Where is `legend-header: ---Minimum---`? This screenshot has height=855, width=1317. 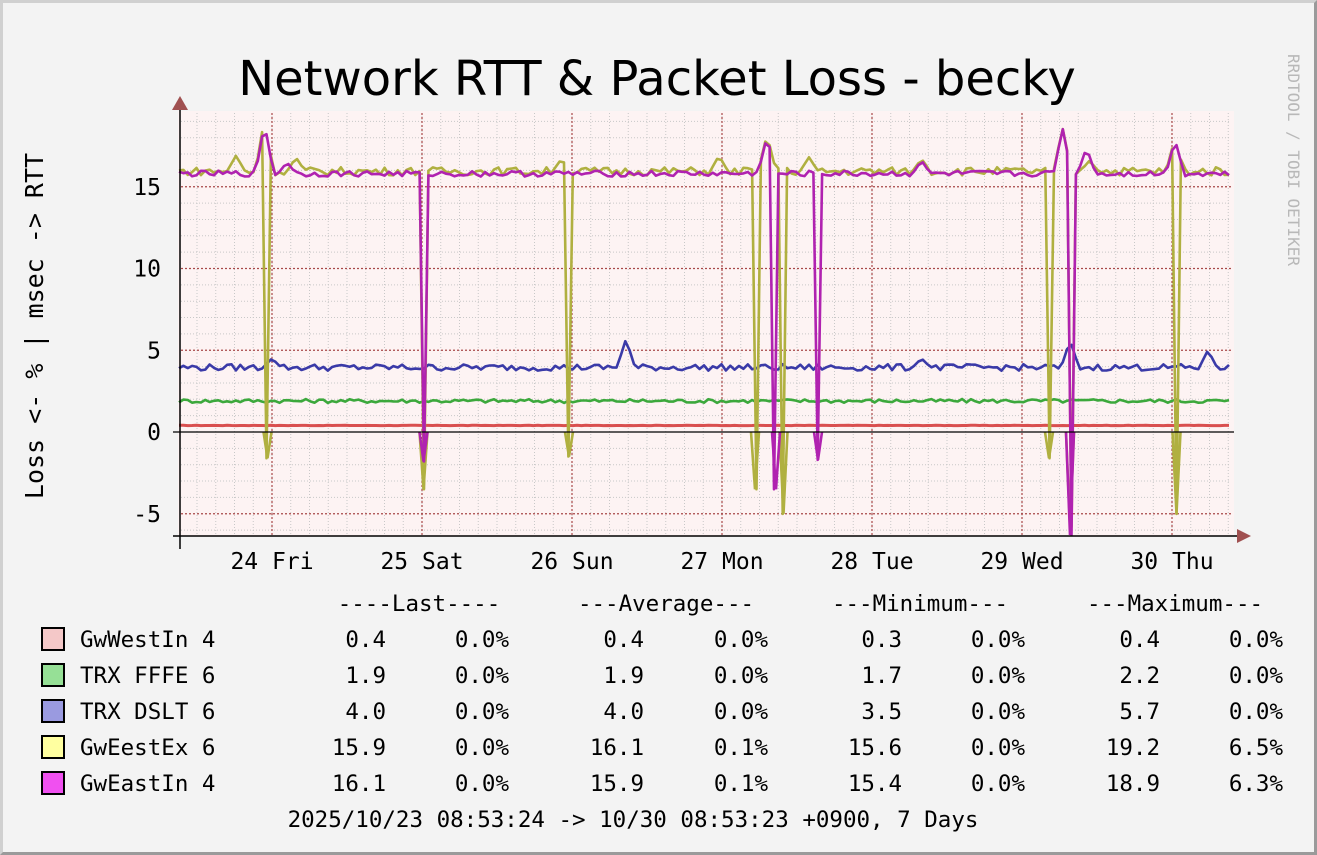
legend-header: ---Minimum--- is located at coordinates (920, 604).